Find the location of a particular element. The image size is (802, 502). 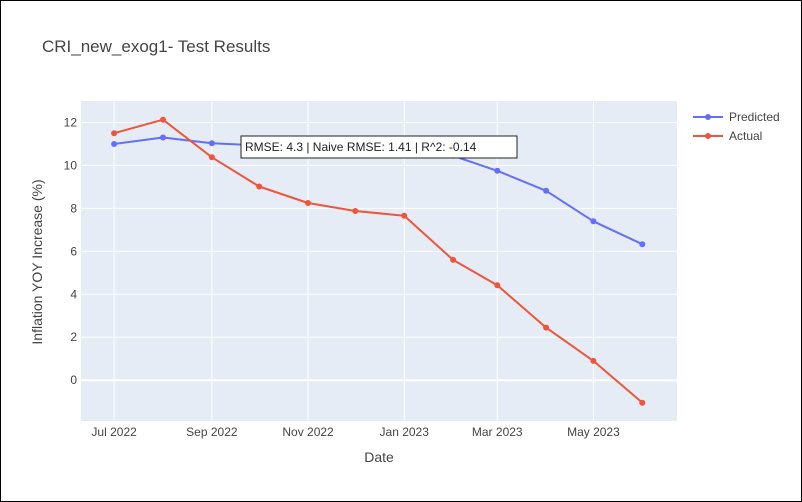

y-tick-label: 10 is located at coordinates (71, 165).